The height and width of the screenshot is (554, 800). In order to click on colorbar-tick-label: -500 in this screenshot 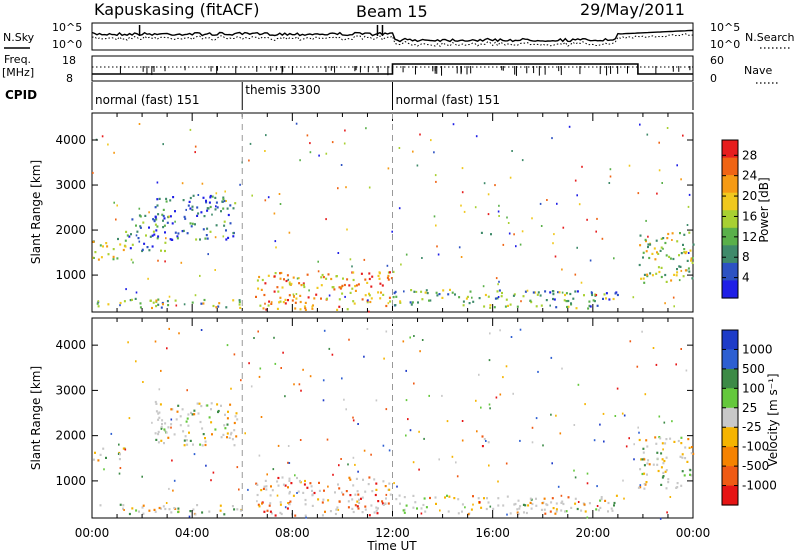, I will do `click(755, 466)`.